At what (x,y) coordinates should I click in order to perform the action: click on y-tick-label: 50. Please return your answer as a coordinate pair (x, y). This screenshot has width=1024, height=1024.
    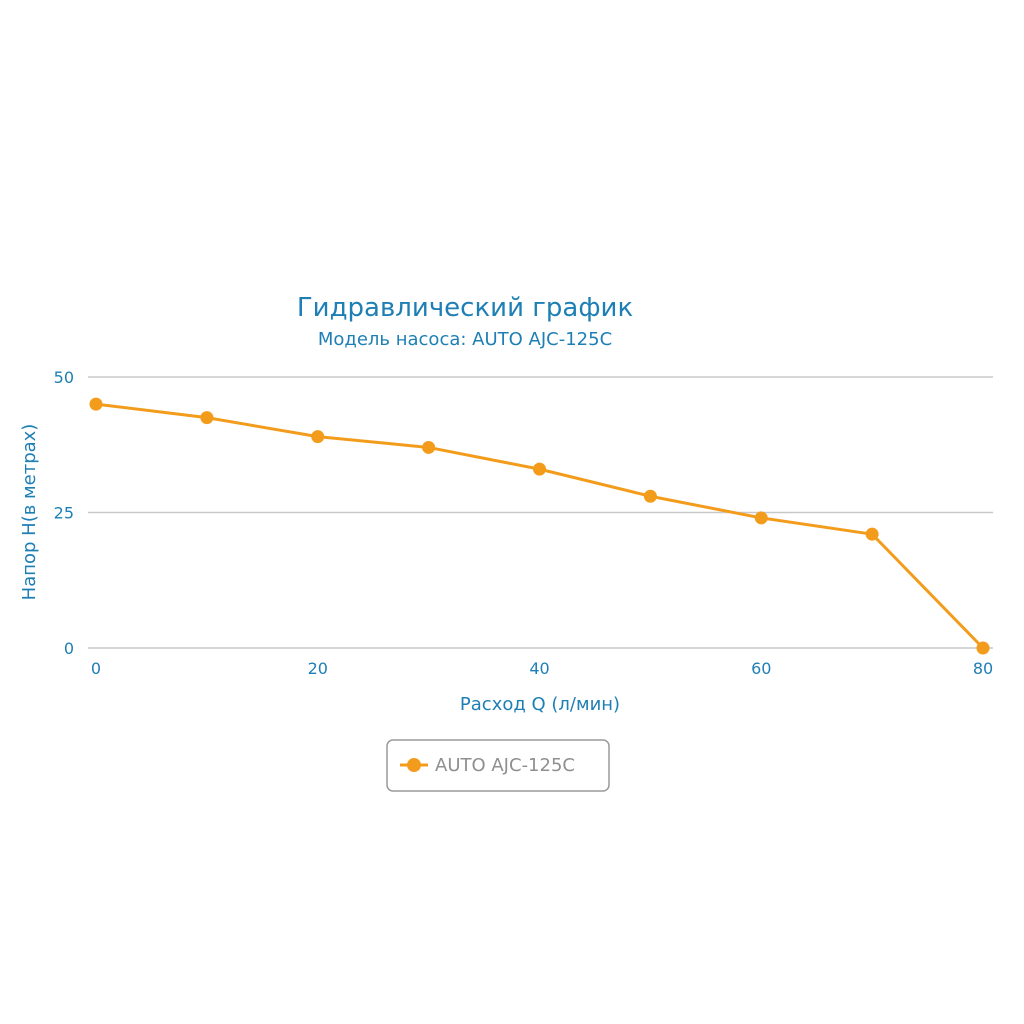
    Looking at the image, I should click on (64, 377).